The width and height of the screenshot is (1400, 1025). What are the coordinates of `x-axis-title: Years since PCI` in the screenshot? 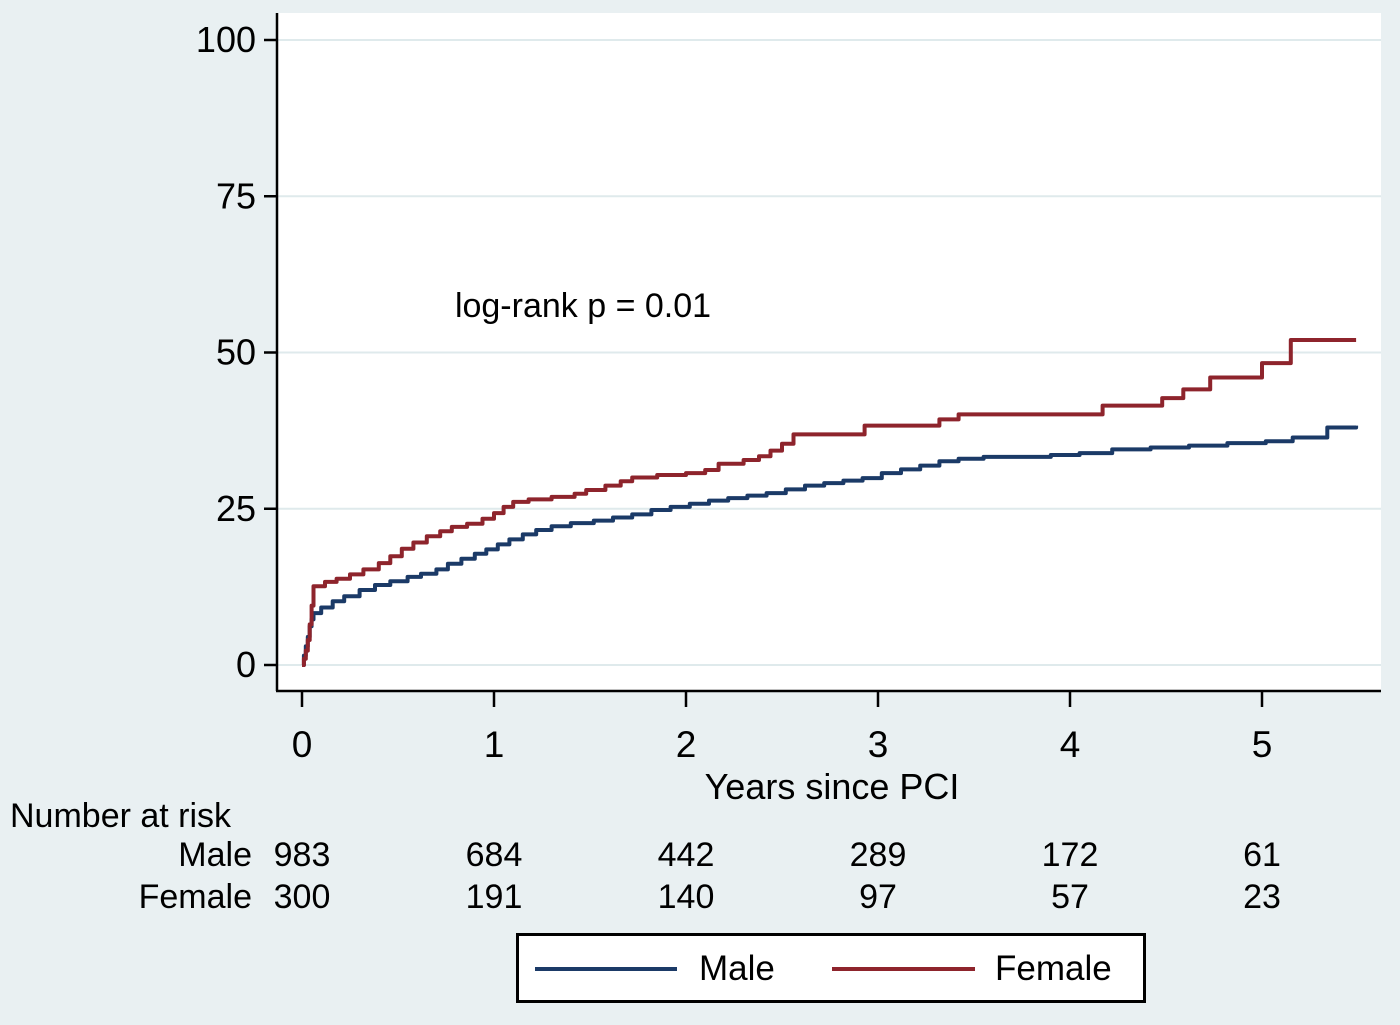 It's located at (832, 786).